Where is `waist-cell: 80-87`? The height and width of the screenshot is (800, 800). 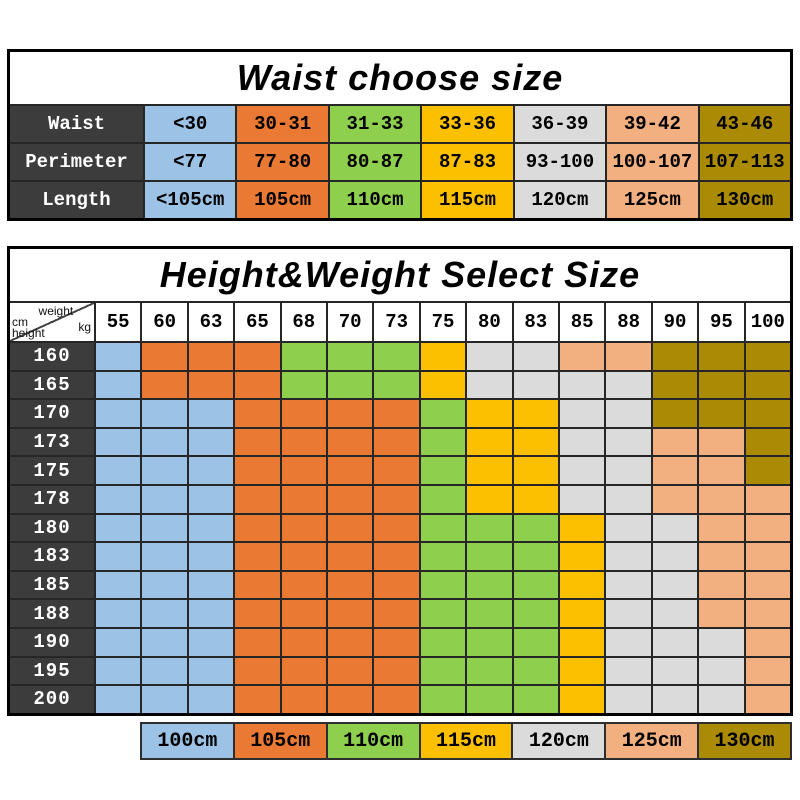 waist-cell: 80-87 is located at coordinates (375, 162).